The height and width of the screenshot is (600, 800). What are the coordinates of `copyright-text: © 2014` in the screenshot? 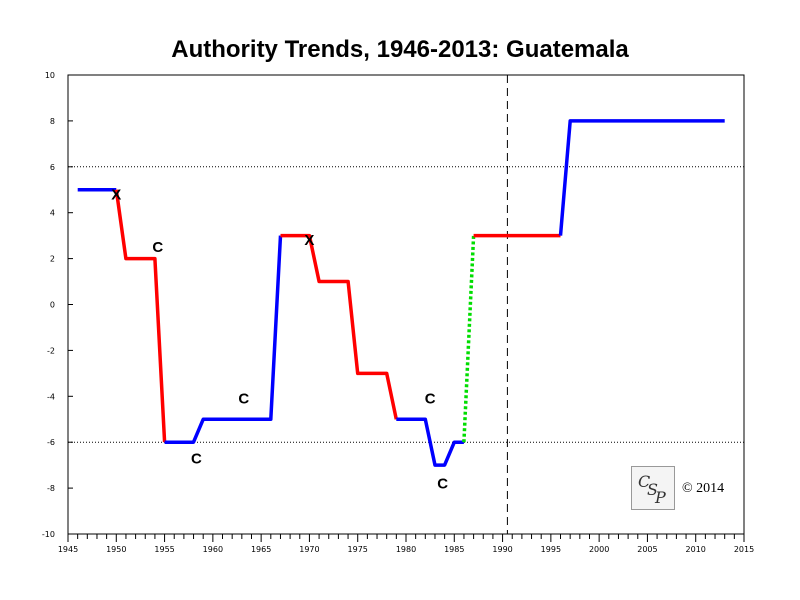 It's located at (703, 488).